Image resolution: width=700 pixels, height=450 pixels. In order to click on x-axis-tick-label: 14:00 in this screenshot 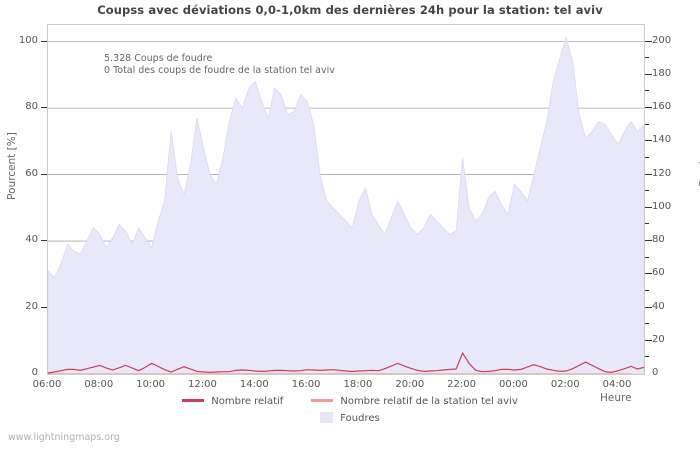, I will do `click(254, 384)`.